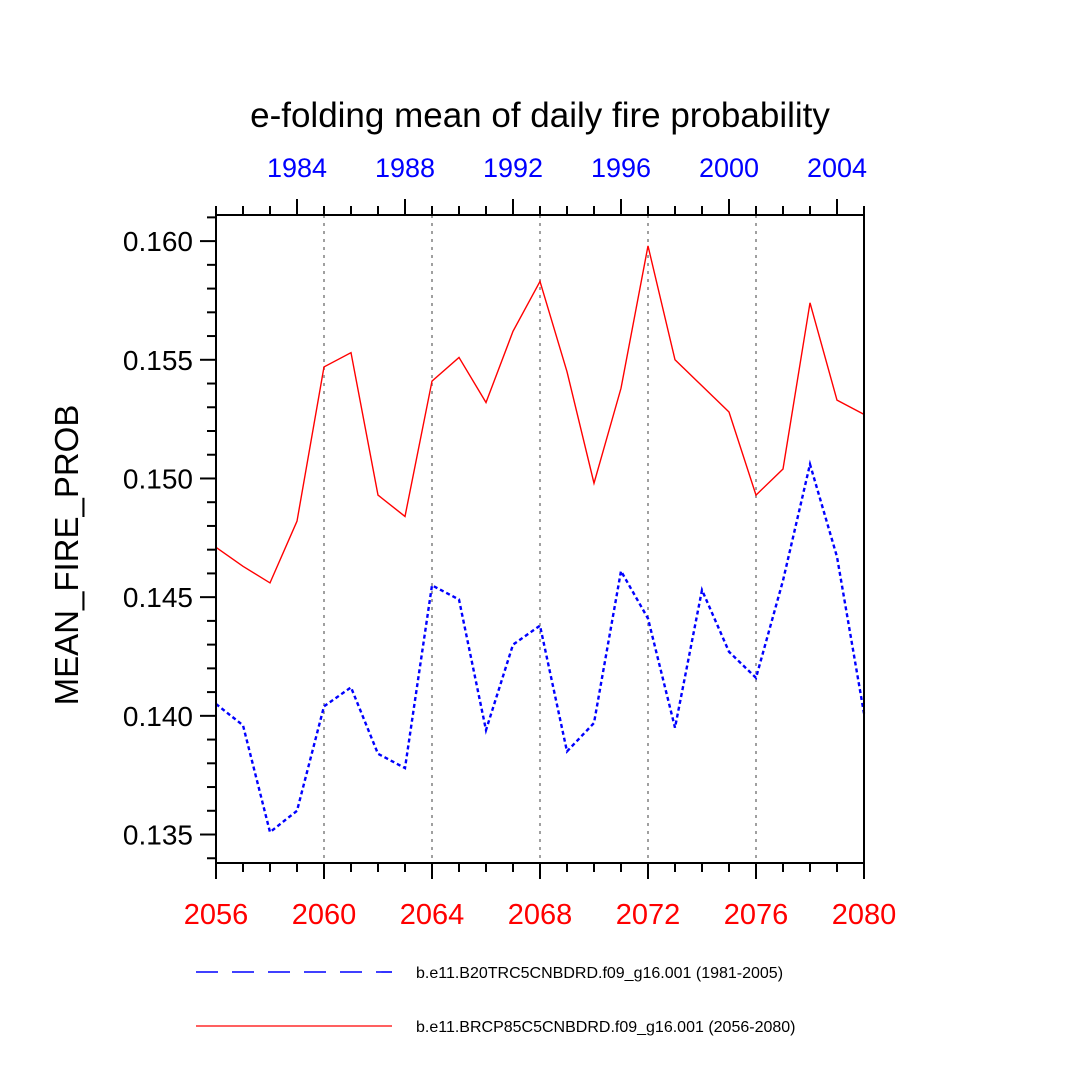 This screenshot has height=1080, width=1080. Describe the element at coordinates (729, 168) in the screenshot. I see `top-tick-label: 2000` at that location.